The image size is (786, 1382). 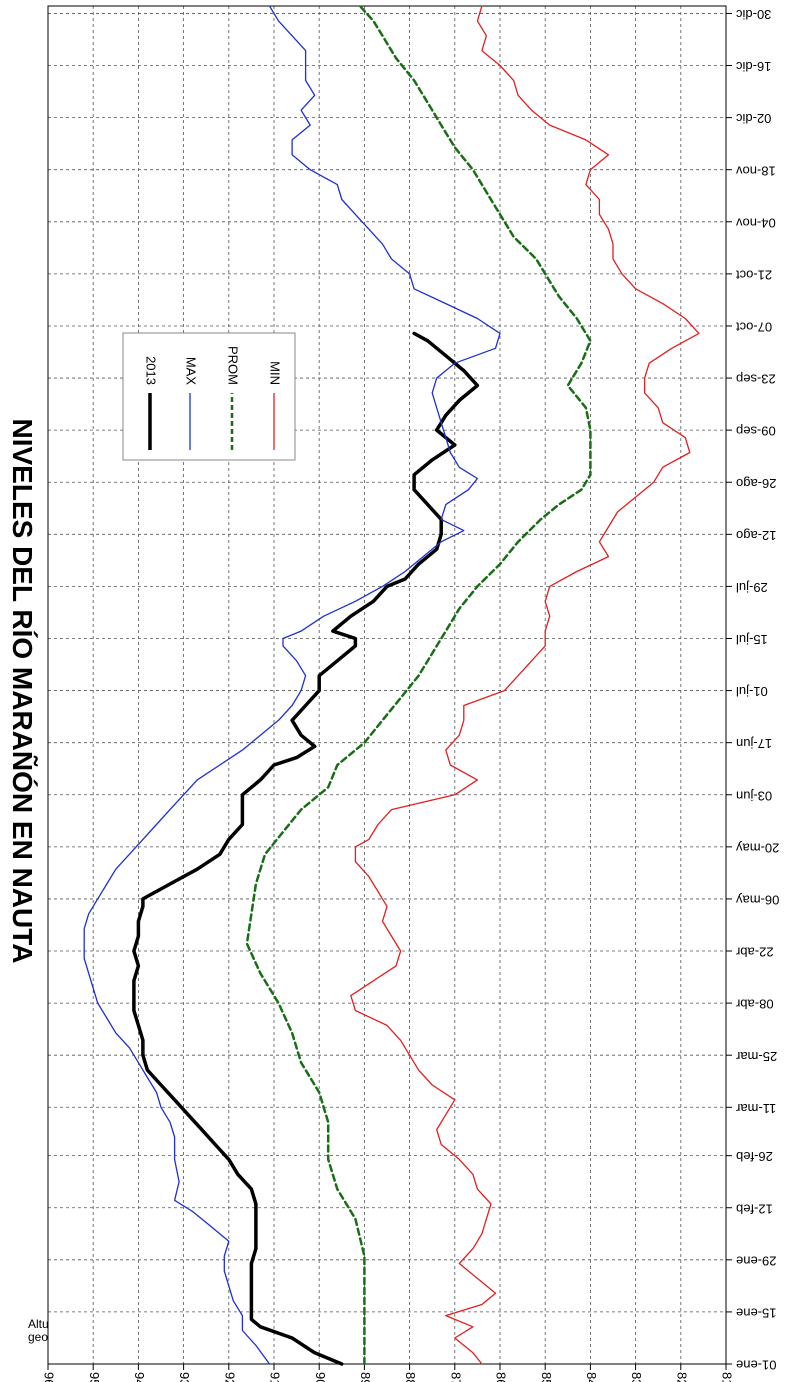 What do you see at coordinates (365, 1377) in the screenshot?
I see `value-tick-label: 89` at bounding box center [365, 1377].